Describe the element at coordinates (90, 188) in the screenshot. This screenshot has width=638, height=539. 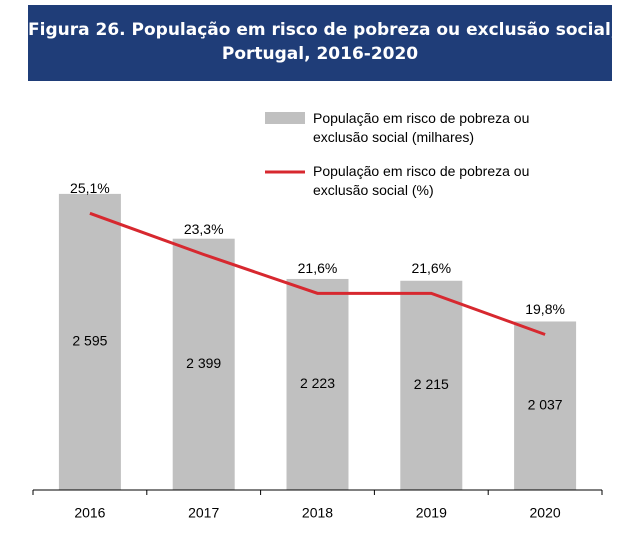
I see `line-label: 25,1%` at that location.